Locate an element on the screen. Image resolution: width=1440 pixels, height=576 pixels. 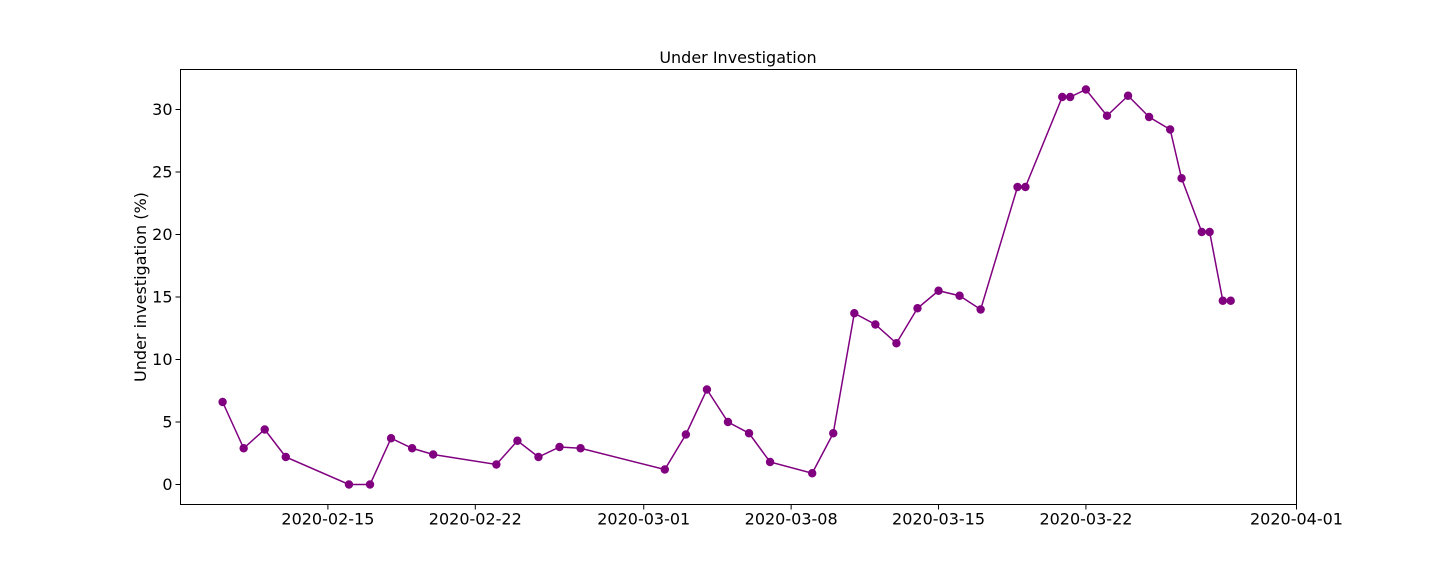
y-tick-label: 0 is located at coordinates (167, 484).